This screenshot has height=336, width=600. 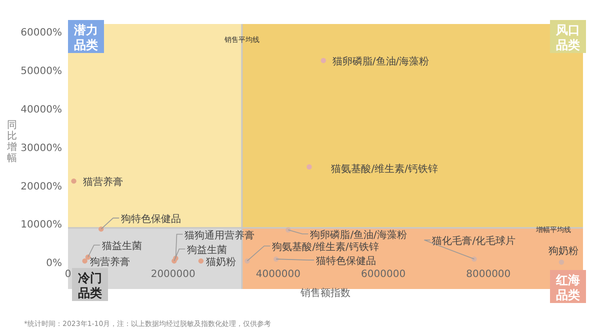 What do you see at coordinates (383, 274) in the screenshot?
I see `x-tick-label: 6000000` at bounding box center [383, 274].